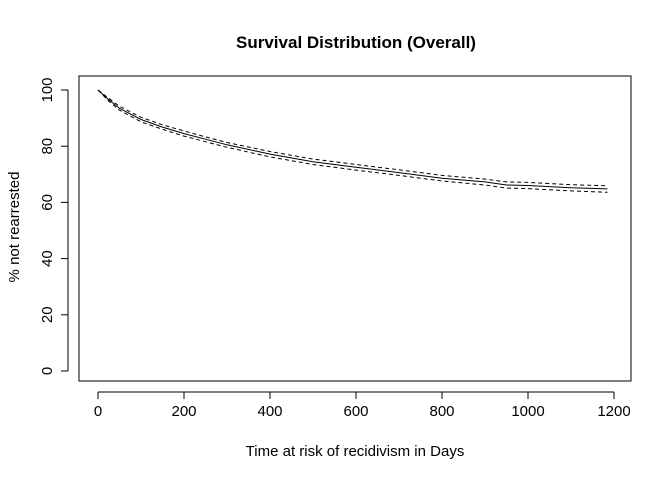  What do you see at coordinates (527, 411) in the screenshot?
I see `x-tick-label: 1000` at bounding box center [527, 411].